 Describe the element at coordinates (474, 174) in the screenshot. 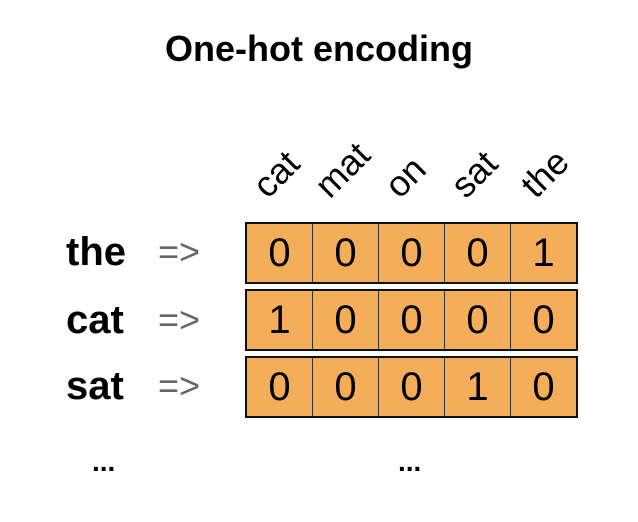

I see `vocab-label: sat` at that location.